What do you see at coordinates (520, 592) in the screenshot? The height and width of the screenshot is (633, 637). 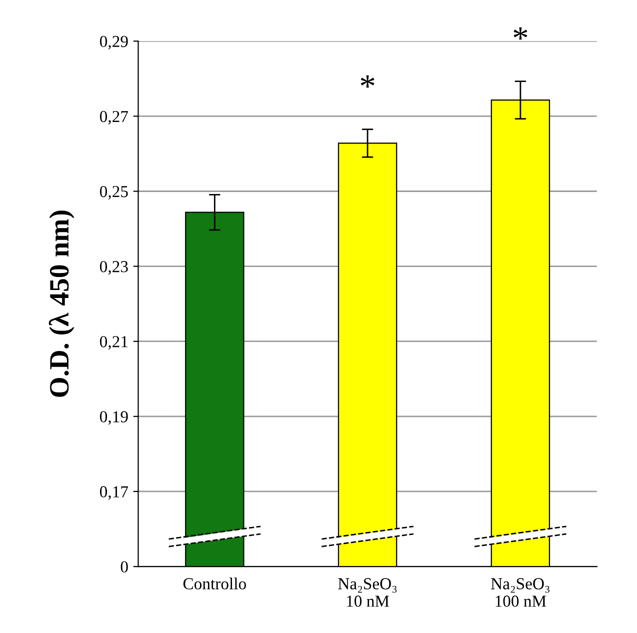 I see `x-tick-label: Na₂SeO₃ 100 nM` at bounding box center [520, 592].